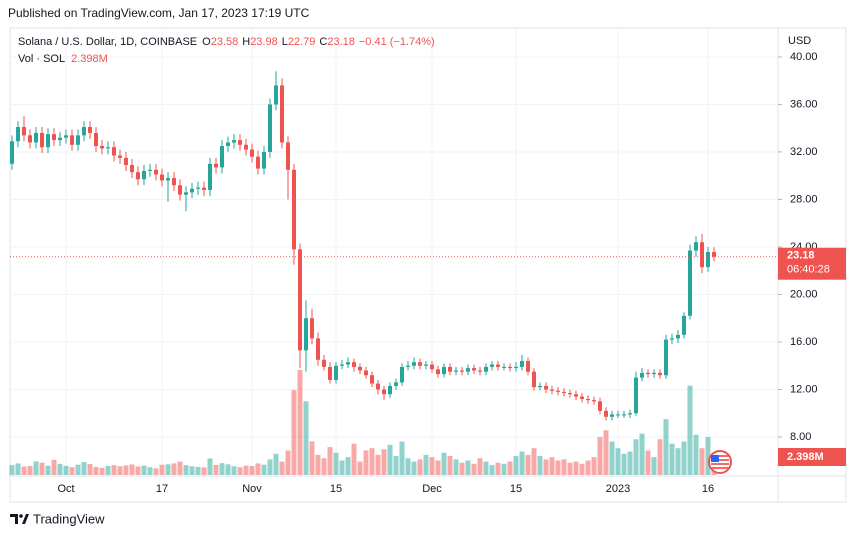  Describe the element at coordinates (720, 462) in the screenshot. I see `flag-icon` at that location.